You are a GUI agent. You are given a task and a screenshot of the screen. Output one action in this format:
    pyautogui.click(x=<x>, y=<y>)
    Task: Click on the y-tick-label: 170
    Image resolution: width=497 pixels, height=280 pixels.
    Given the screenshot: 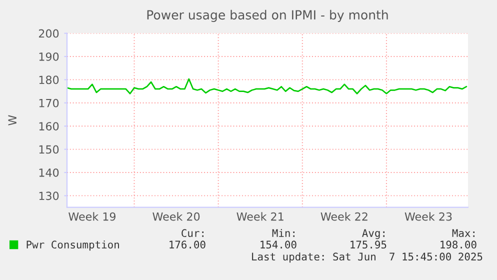 What is the action you would take?
    pyautogui.click(x=49, y=103)
    